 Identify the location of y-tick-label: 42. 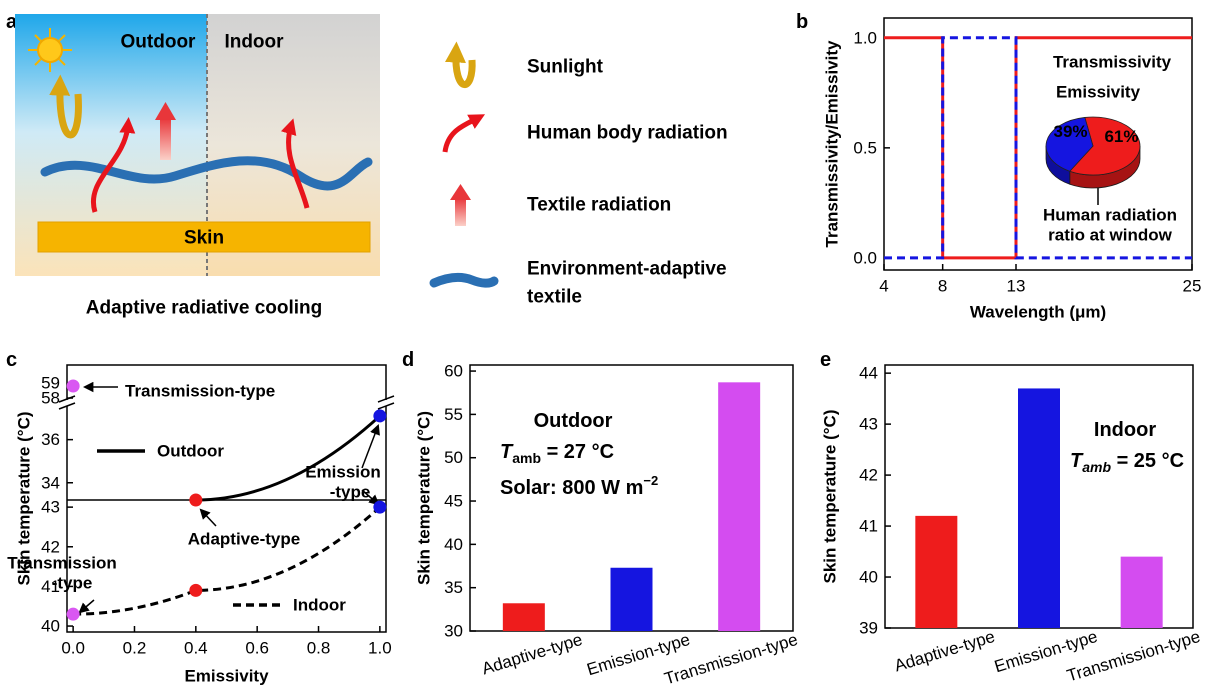
(50, 546).